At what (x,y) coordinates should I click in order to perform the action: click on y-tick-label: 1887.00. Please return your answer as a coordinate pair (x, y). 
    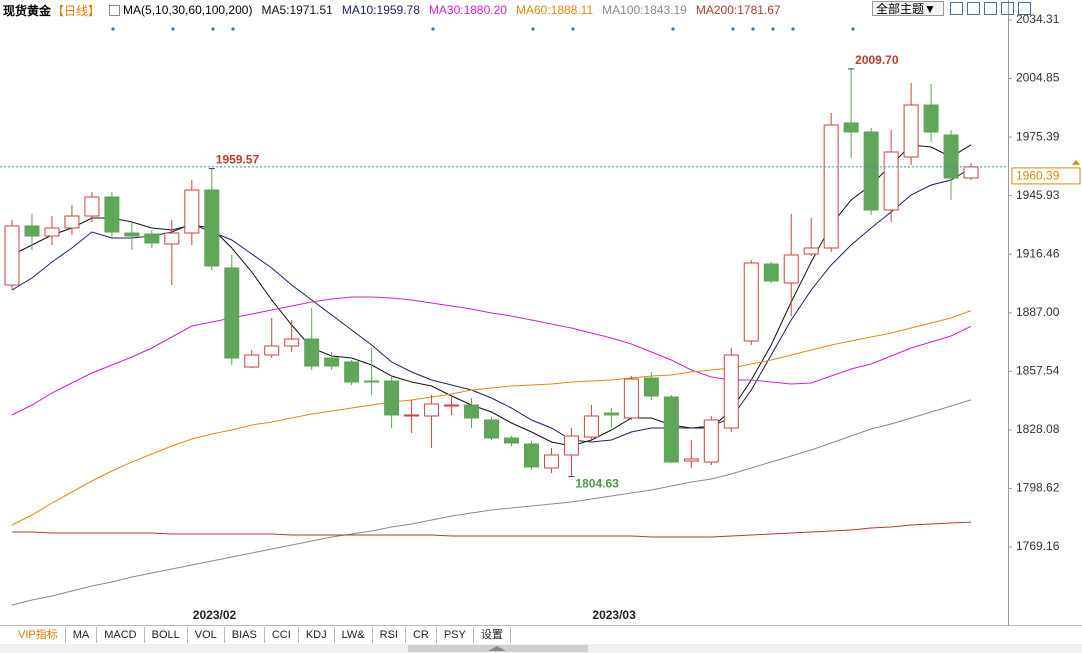
    Looking at the image, I should click on (1038, 312).